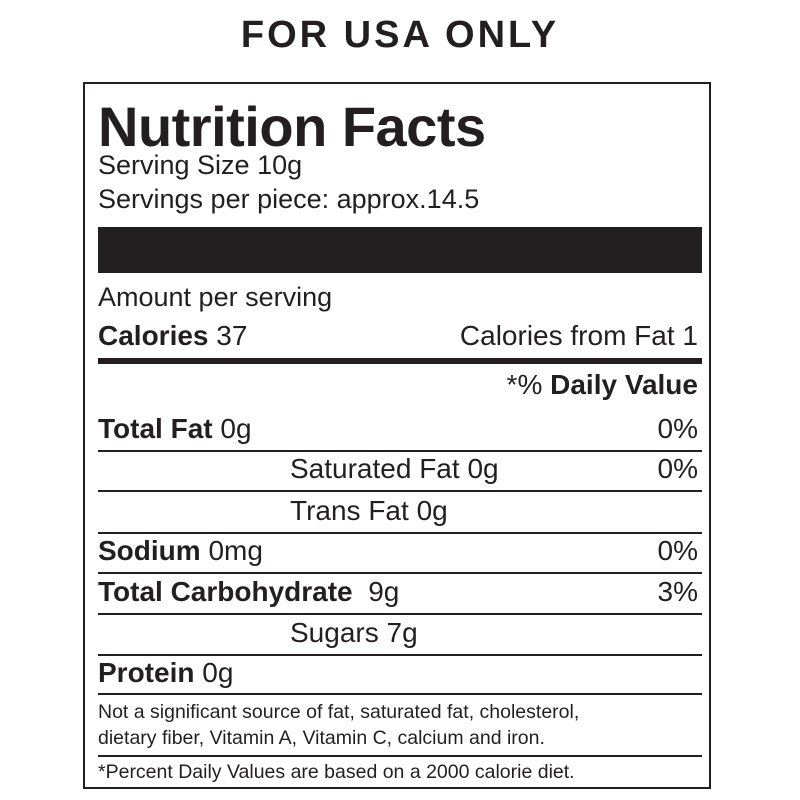  I want to click on label-title: Nutrition Facts, so click(292, 126).